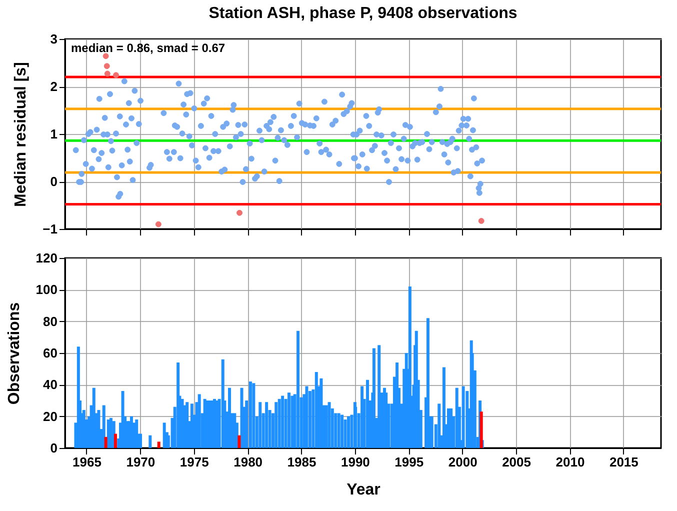  I want to click on x-tick-label: 2010, so click(570, 462).